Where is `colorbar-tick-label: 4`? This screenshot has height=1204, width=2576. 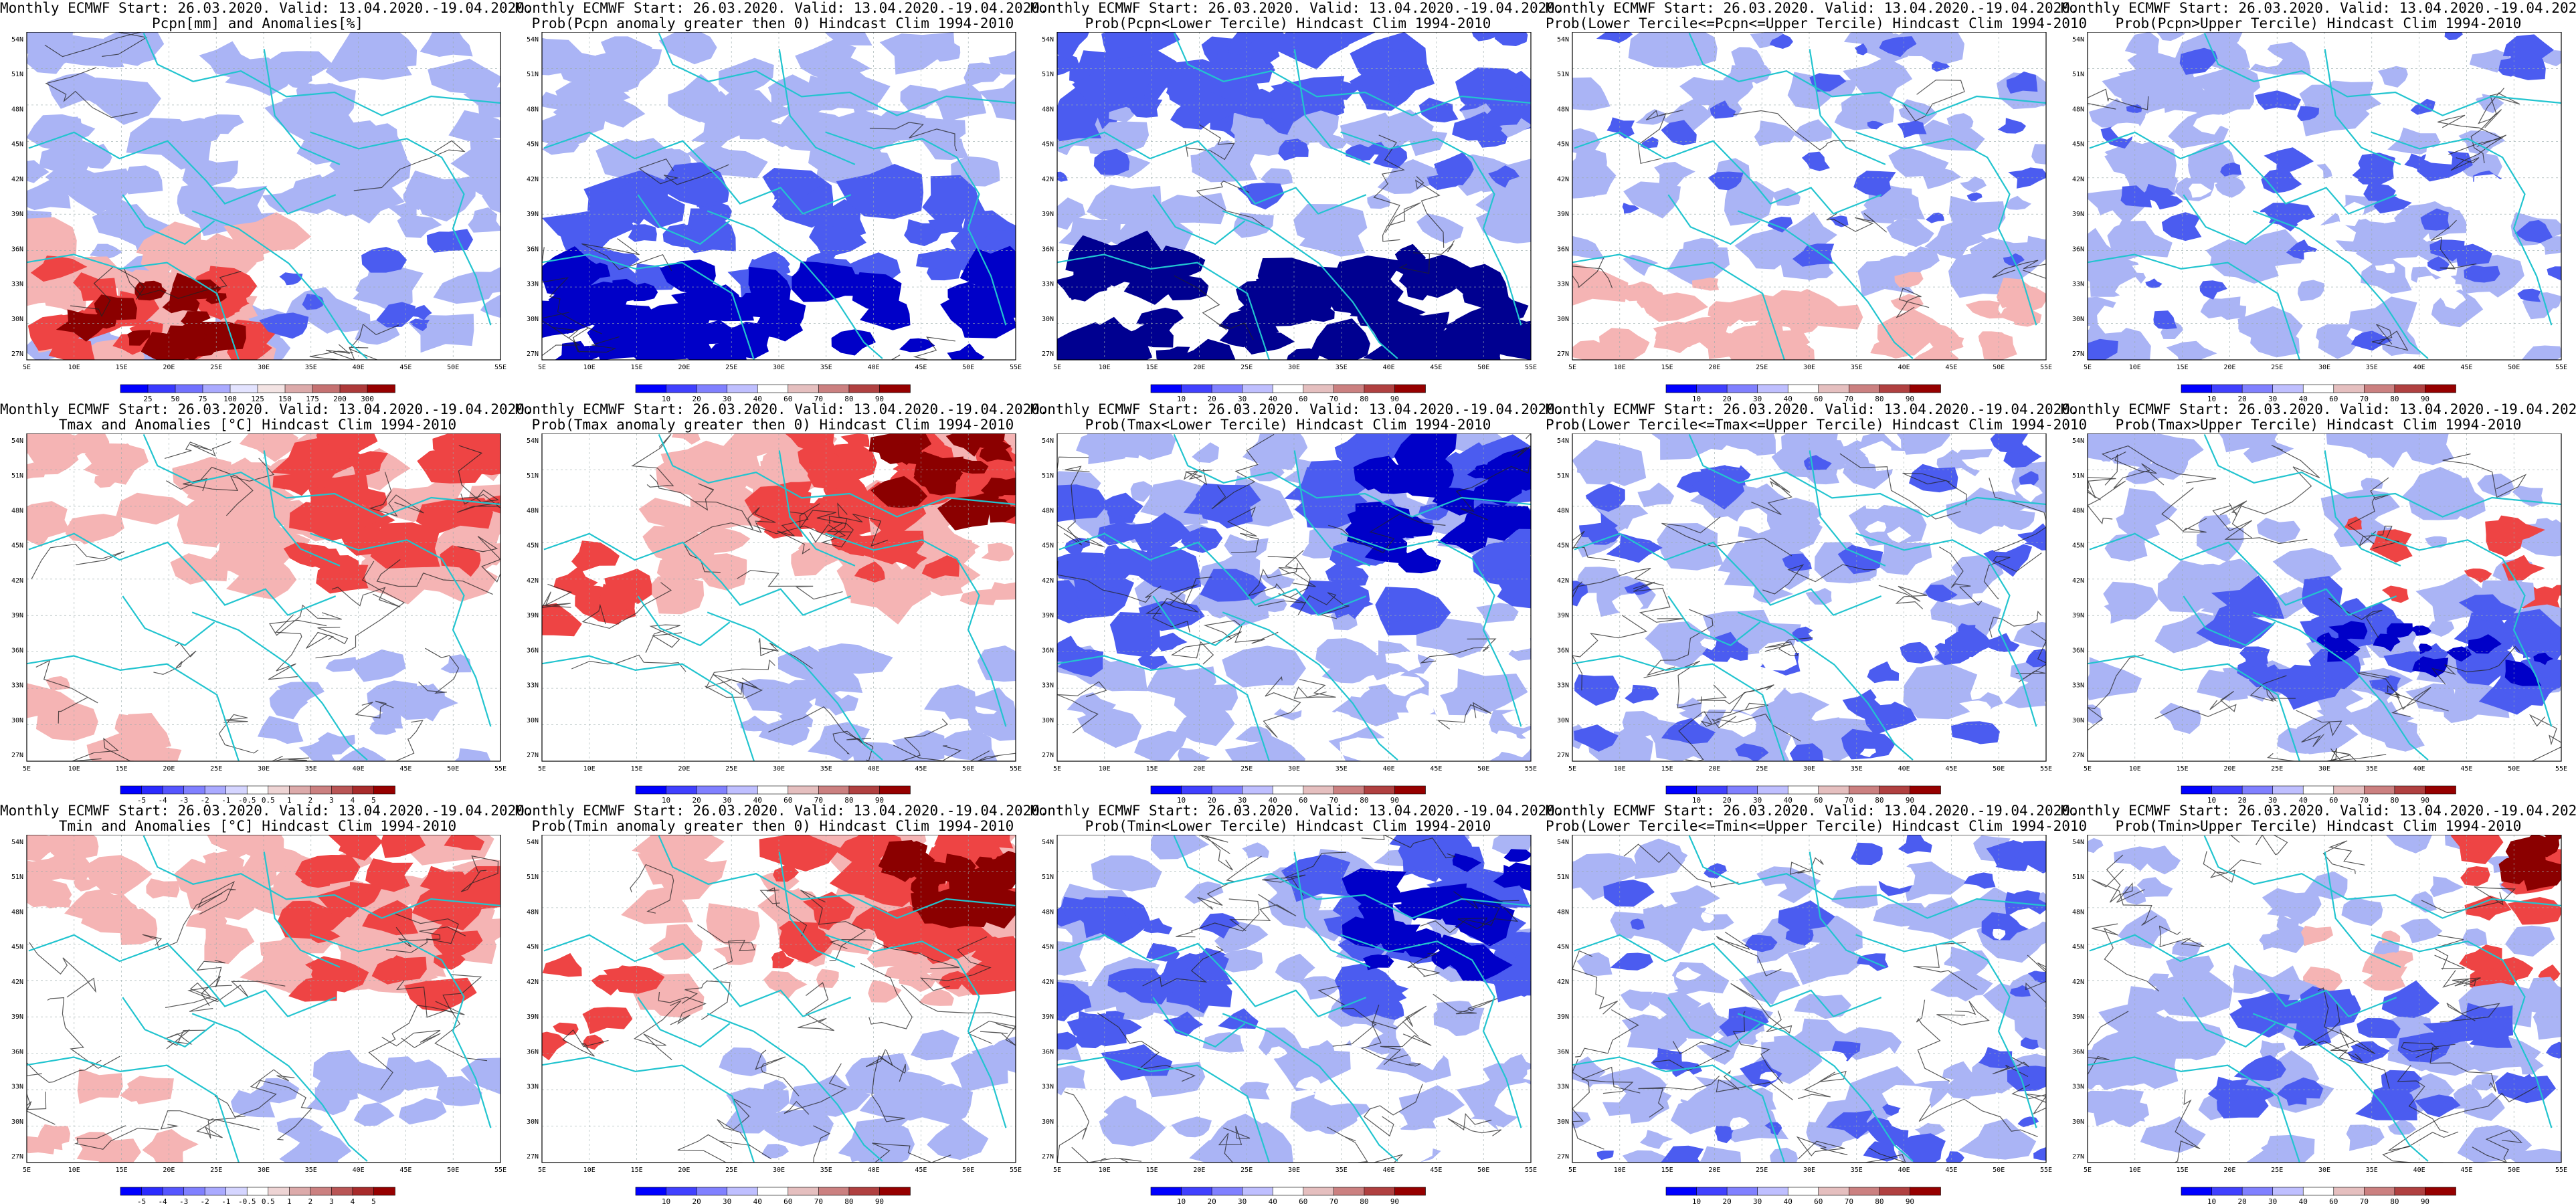 colorbar-tick-label: 4 is located at coordinates (353, 799).